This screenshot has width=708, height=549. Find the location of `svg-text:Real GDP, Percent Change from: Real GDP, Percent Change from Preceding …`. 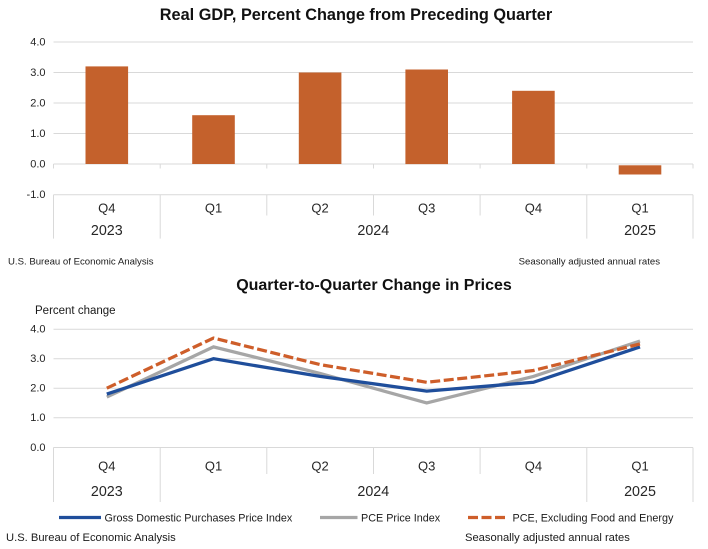

svg-text:Real GDP, Percent Change from: Real GDP, Percent Change from Preceding … is located at coordinates (356, 15).